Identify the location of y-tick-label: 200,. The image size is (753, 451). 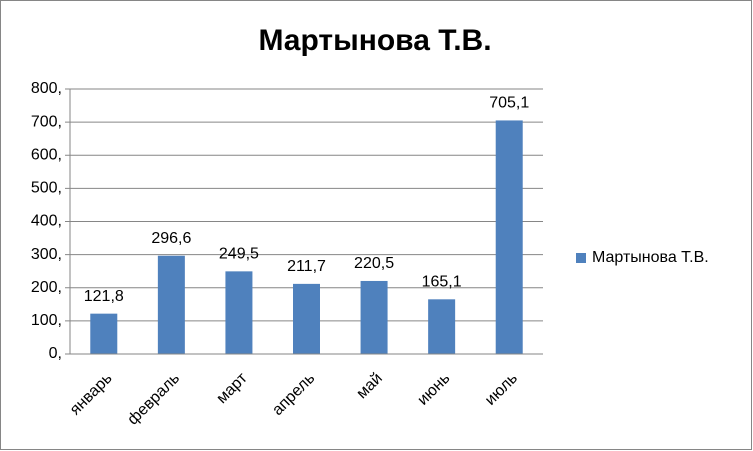
(46, 287).